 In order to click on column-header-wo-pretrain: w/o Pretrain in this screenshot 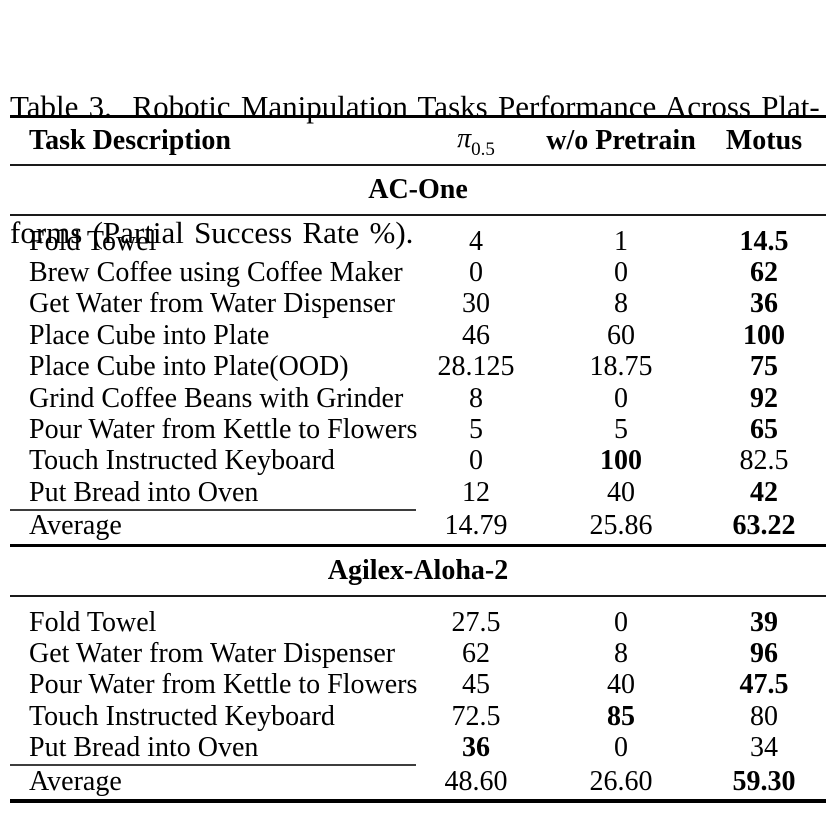, I will do `click(621, 140)`.